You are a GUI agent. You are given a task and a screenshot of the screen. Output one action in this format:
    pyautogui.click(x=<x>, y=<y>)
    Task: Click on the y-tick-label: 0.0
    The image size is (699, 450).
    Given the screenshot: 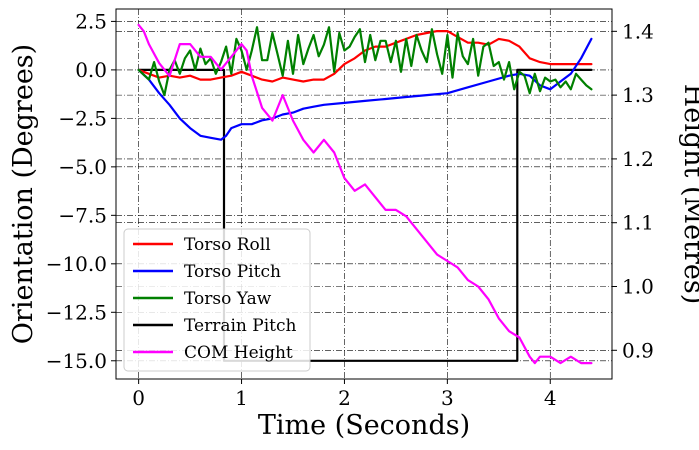 What is the action you would take?
    pyautogui.click(x=91, y=70)
    